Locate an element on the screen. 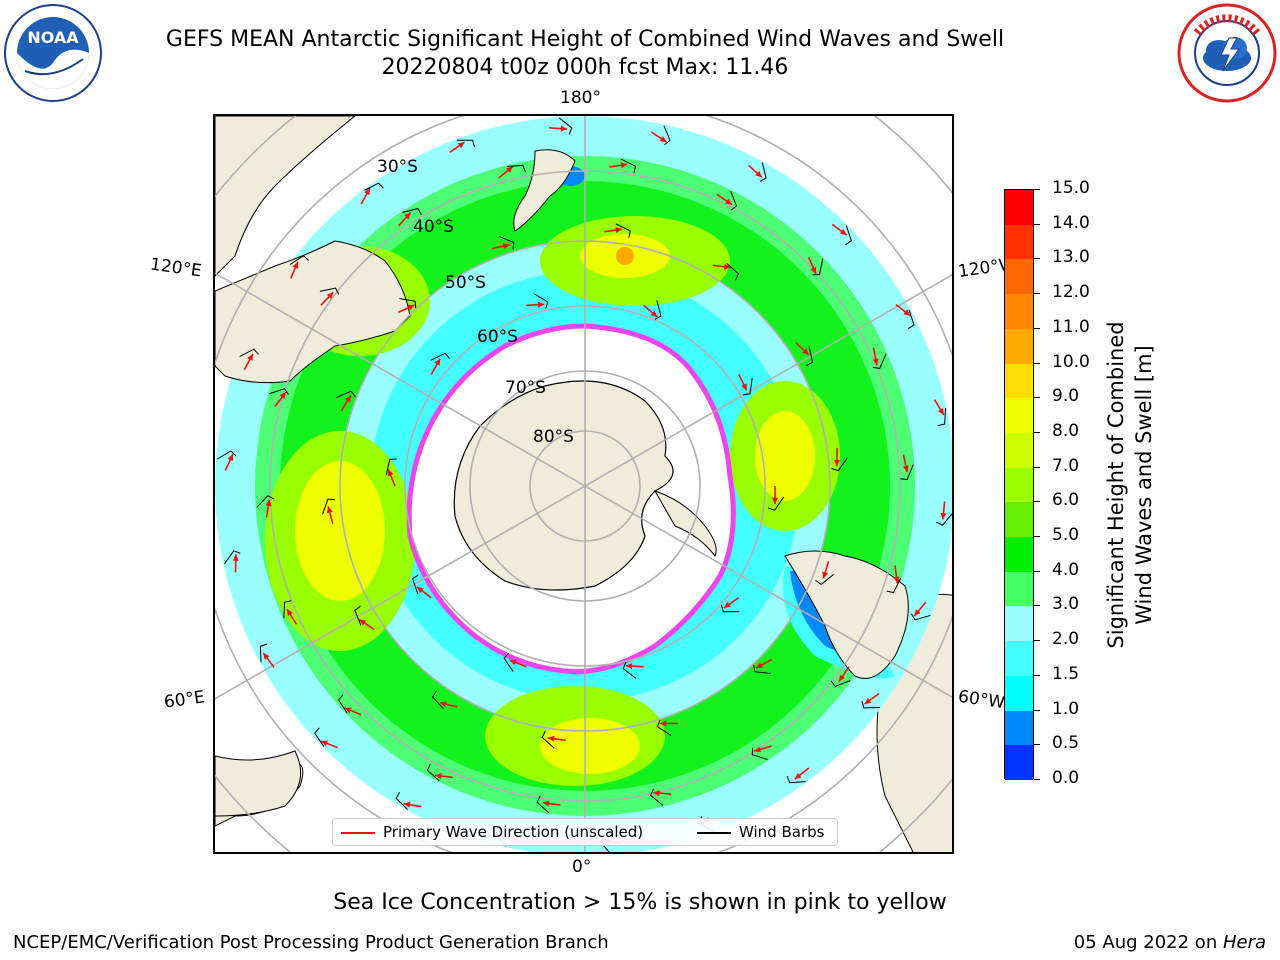 The height and width of the screenshot is (960, 1280). colorbar-label-line2: Wind Waves and Swell [m] is located at coordinates (1144, 485).